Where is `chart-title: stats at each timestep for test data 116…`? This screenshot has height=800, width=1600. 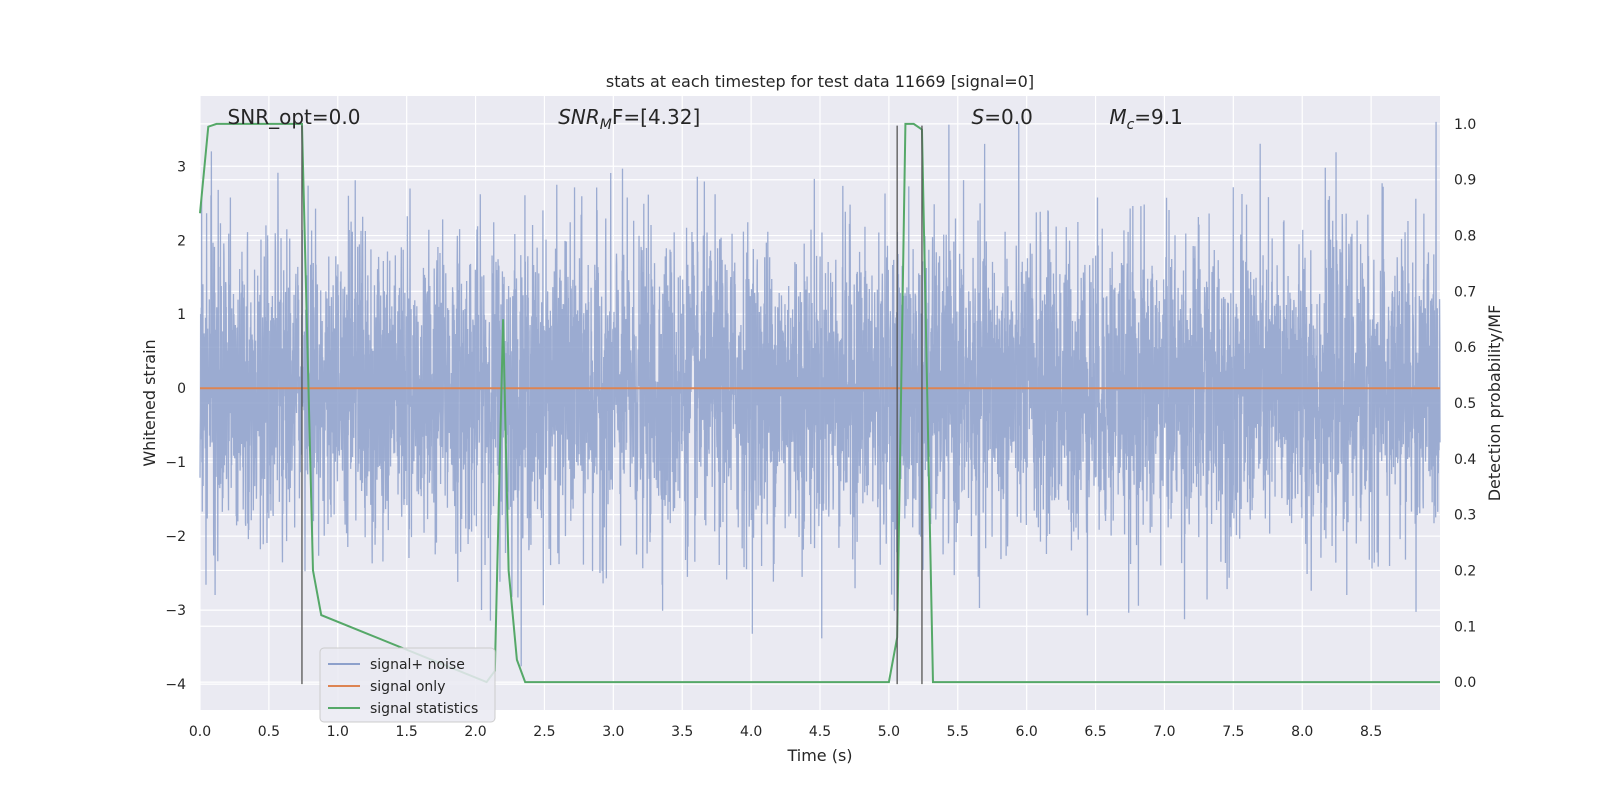
chart-title: stats at each timestep for test data 116… is located at coordinates (820, 81).